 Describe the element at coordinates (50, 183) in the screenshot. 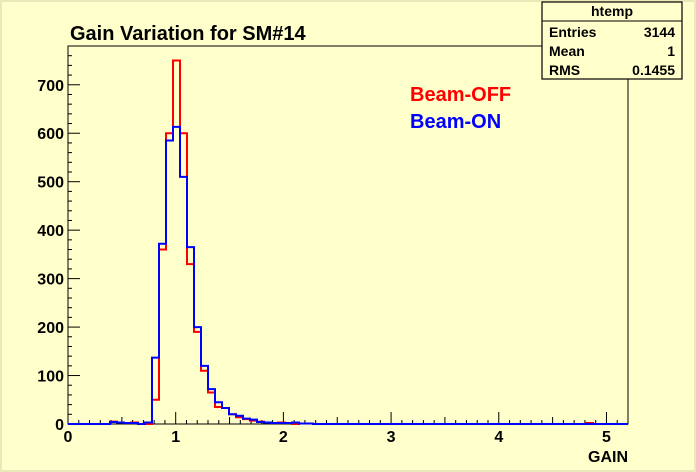

I see `y-tick-label: 500` at that location.